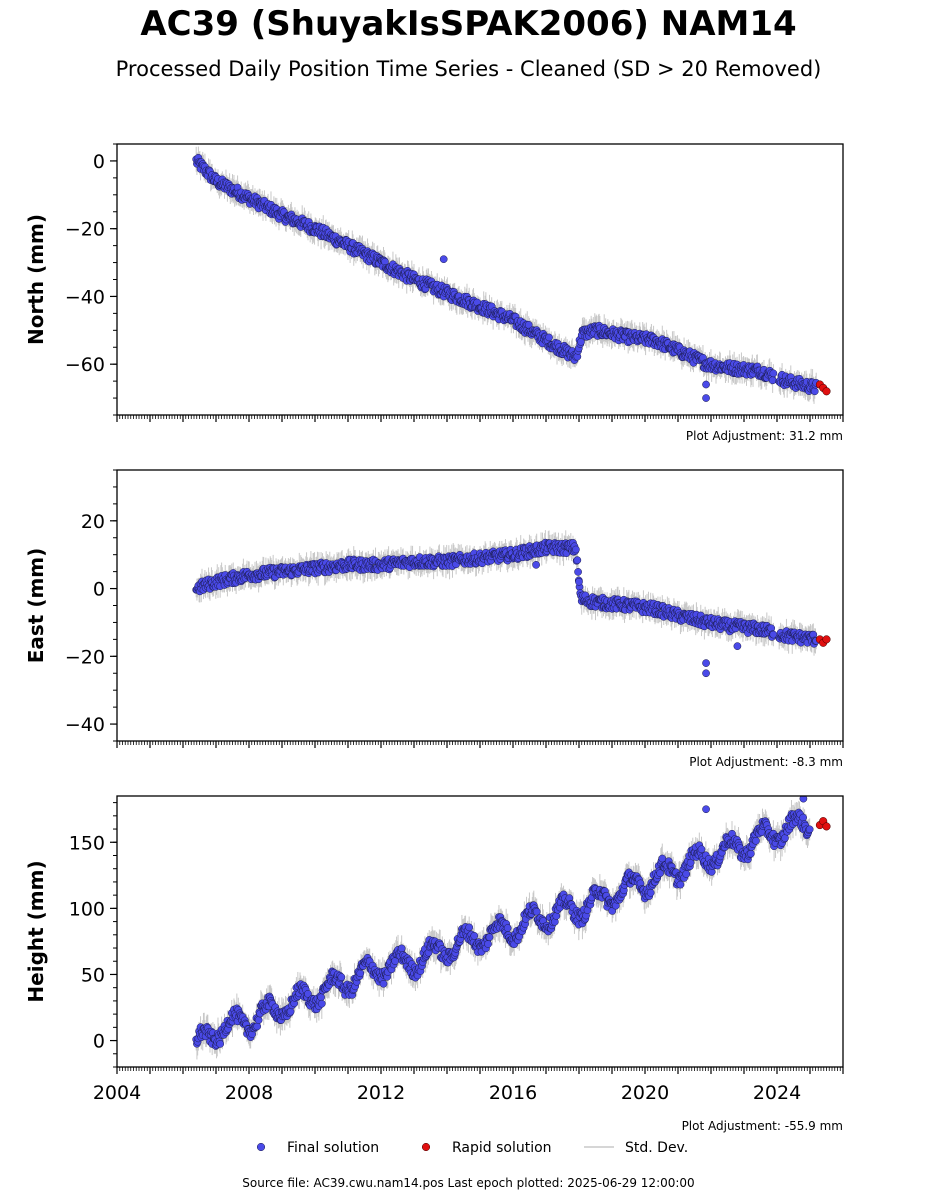 The height and width of the screenshot is (1200, 937). Describe the element at coordinates (764, 436) in the screenshot. I see `plot-adjustment-label: Plot Adjustment: 31.2 mm` at that location.